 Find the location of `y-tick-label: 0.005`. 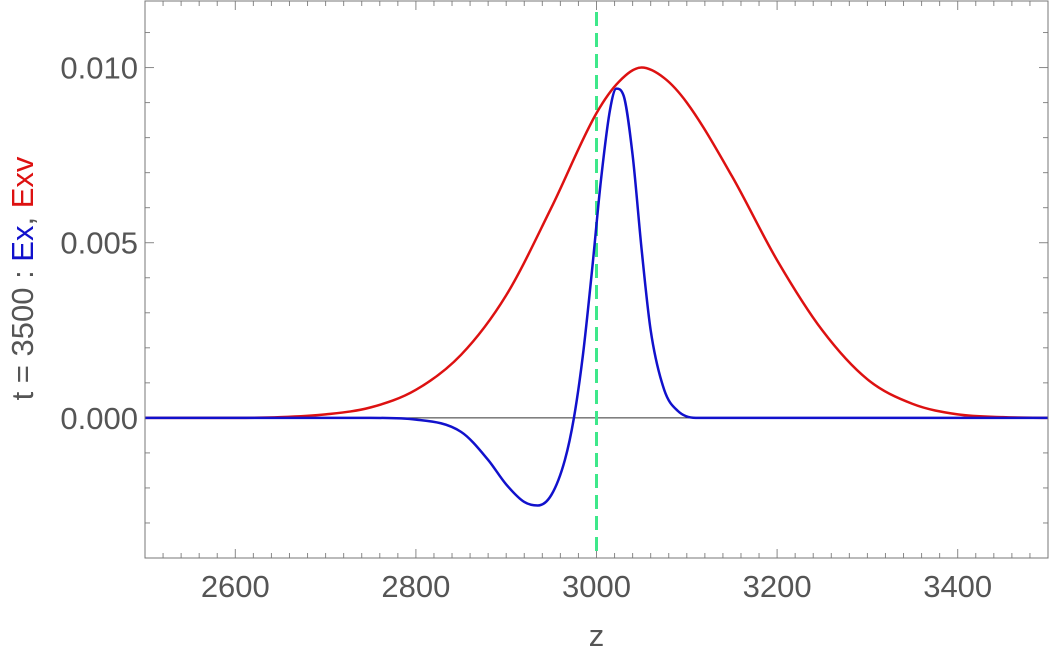

y-tick-label: 0.005 is located at coordinates (99, 243).